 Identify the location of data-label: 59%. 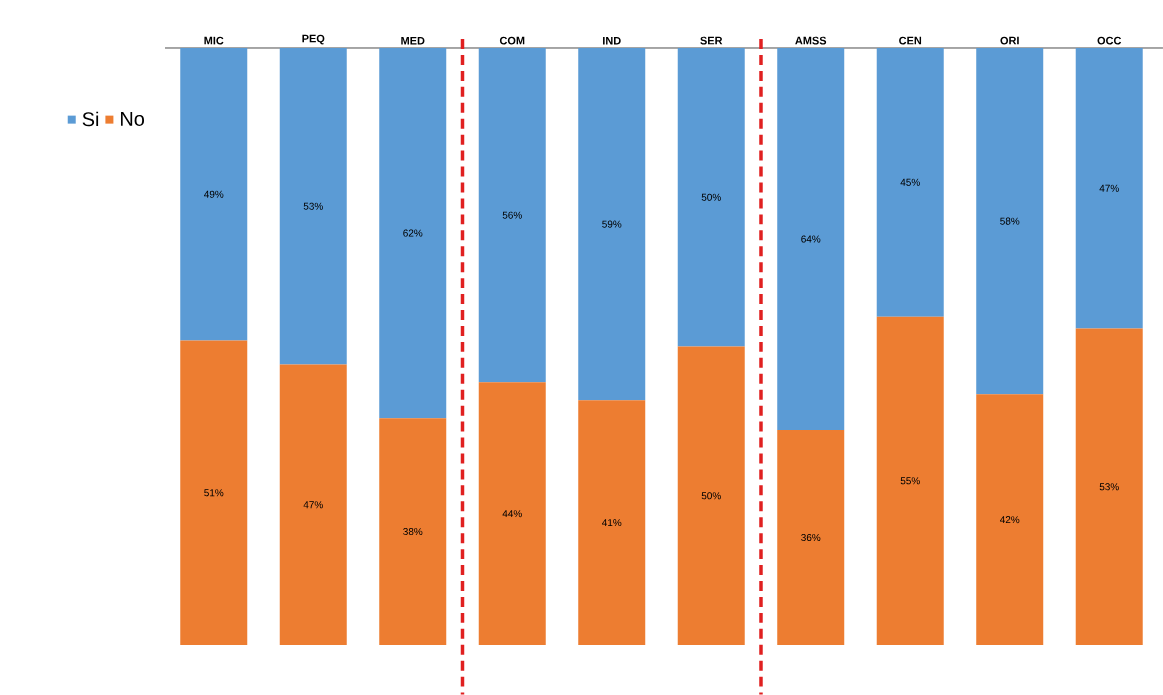
(612, 224).